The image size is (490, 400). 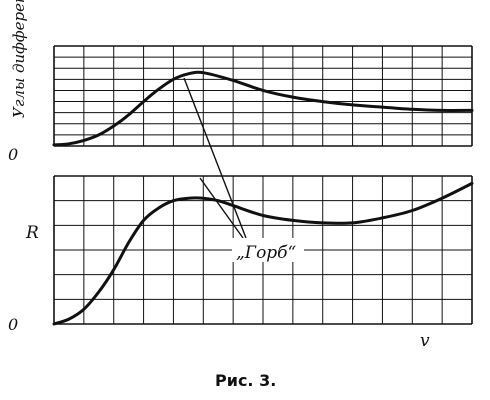 I want to click on bottom-chart-origin-label: 0, so click(x=13, y=324).